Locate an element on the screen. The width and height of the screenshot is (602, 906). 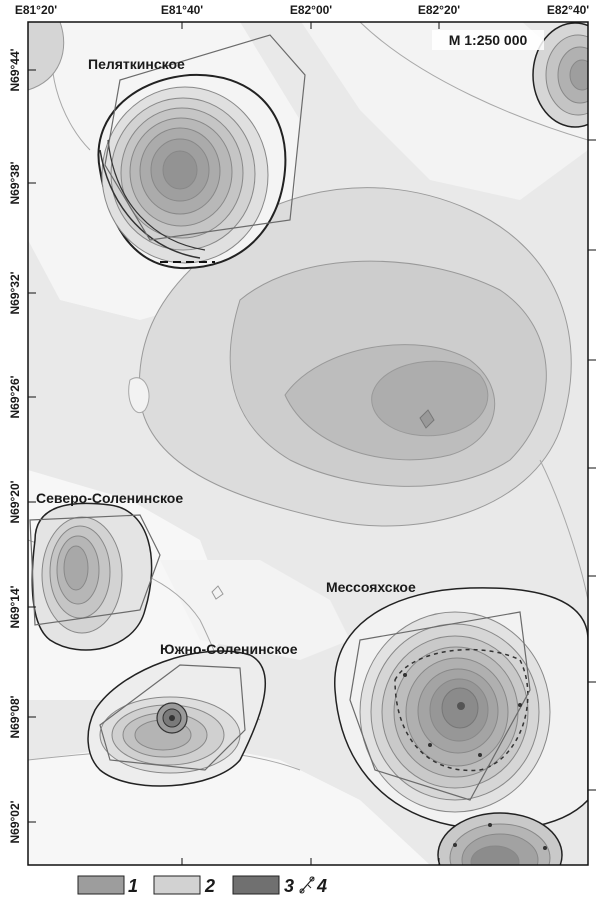
top-ticks is located at coordinates (310, 25).